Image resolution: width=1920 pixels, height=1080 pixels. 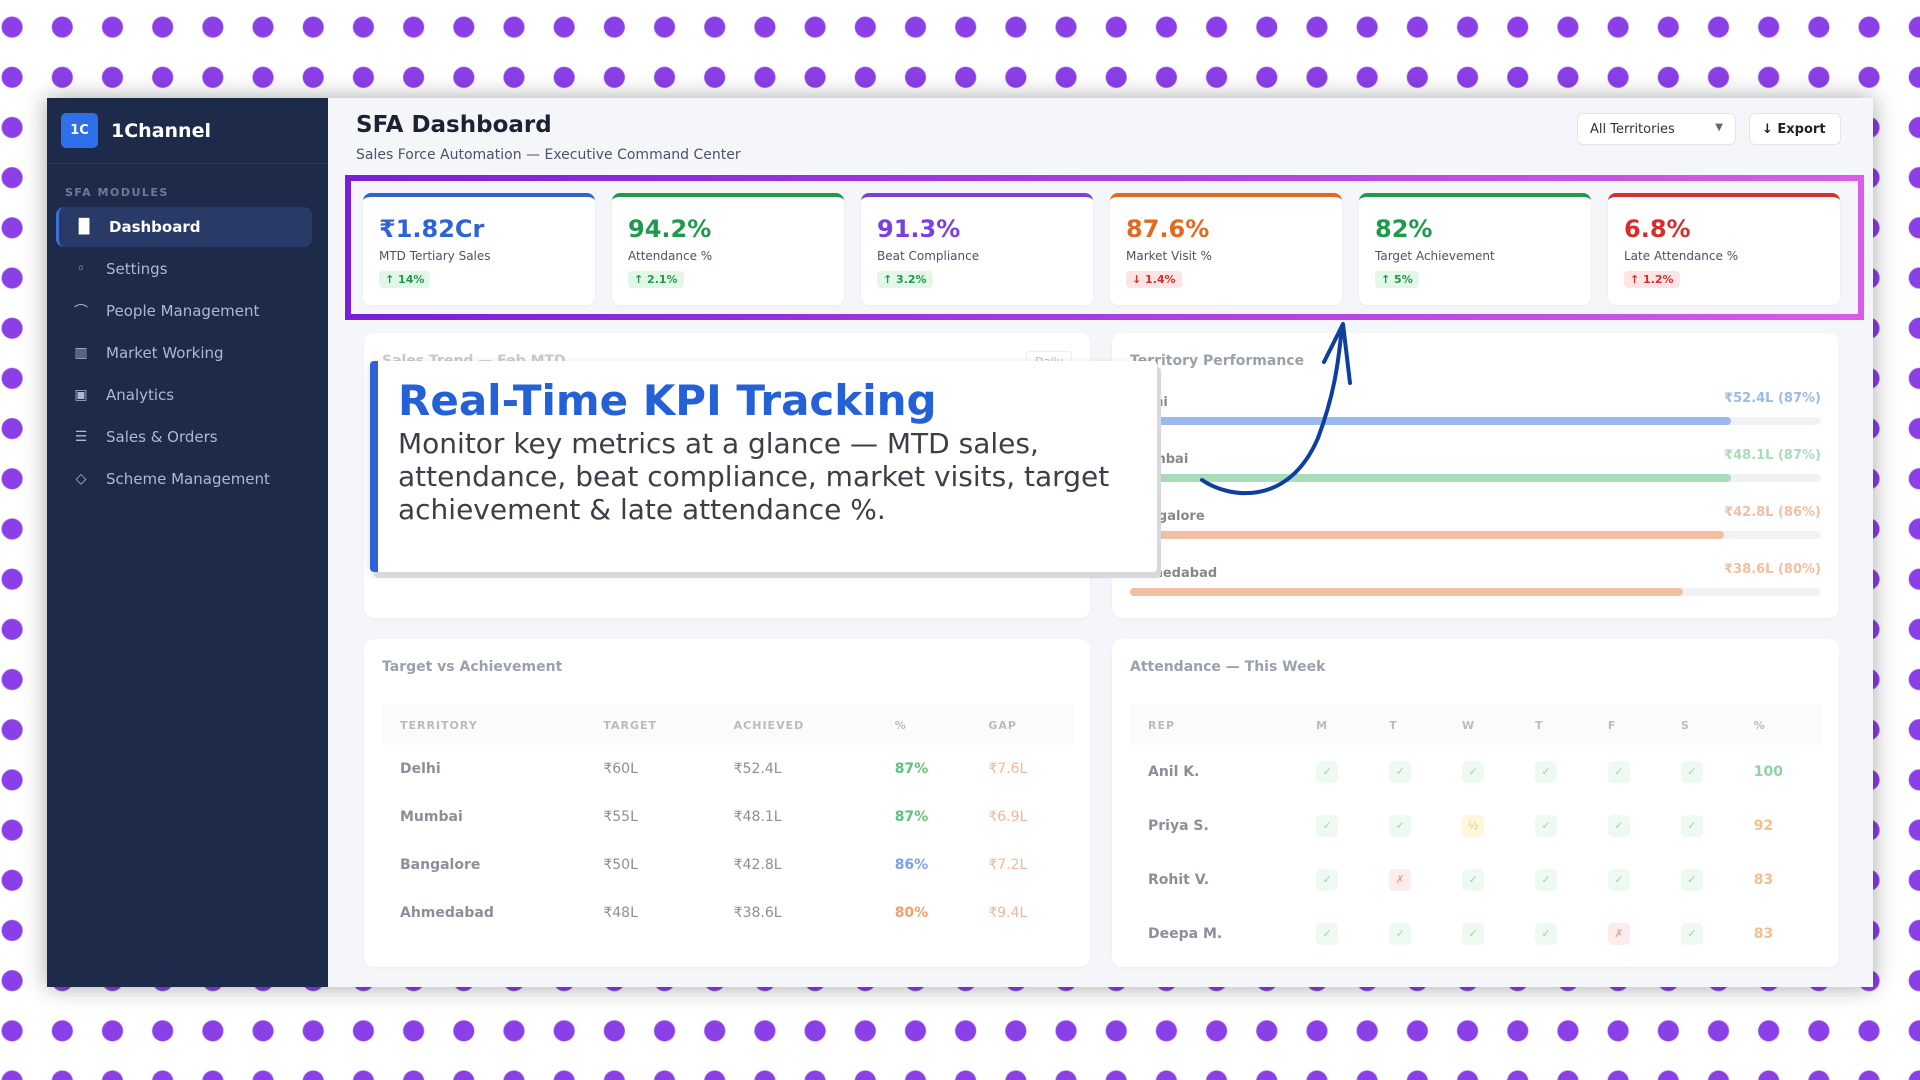 I want to click on kpi-value: 6.8%, so click(x=1657, y=229).